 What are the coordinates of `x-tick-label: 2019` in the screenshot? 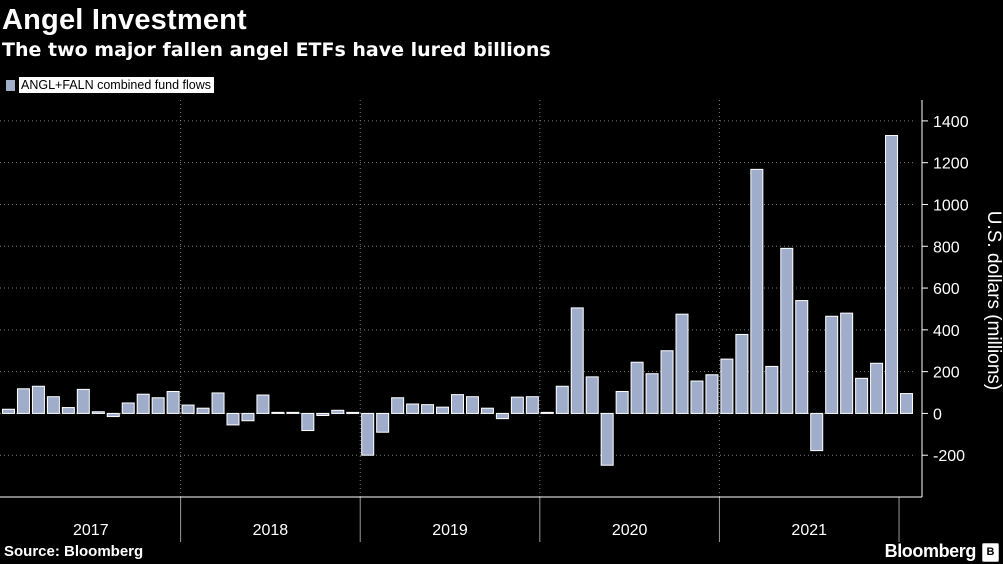 It's located at (450, 530).